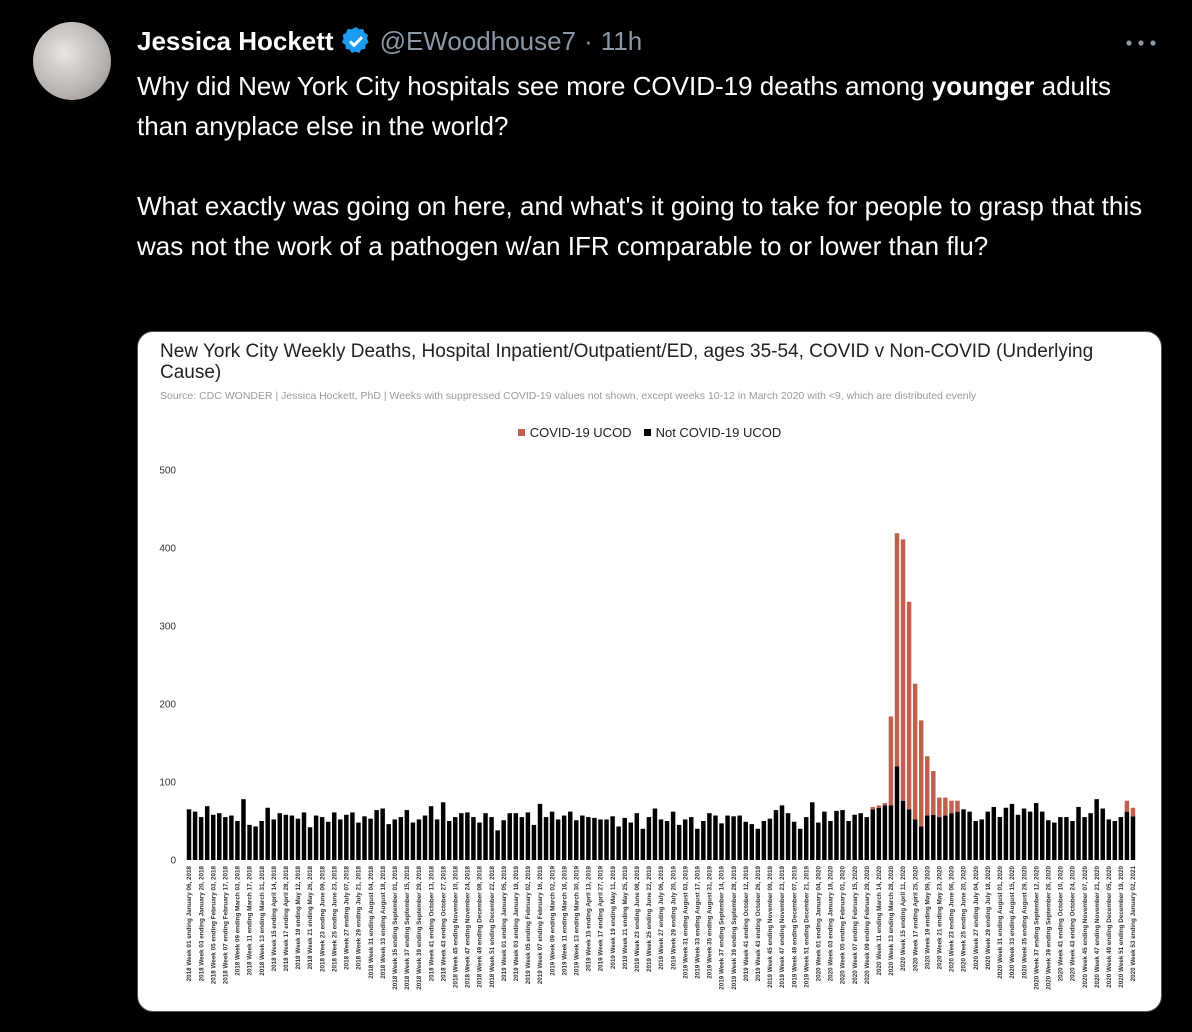 Image resolution: width=1192 pixels, height=1032 pixels. What do you see at coordinates (983, 86) in the screenshot?
I see `text-run: younger` at bounding box center [983, 86].